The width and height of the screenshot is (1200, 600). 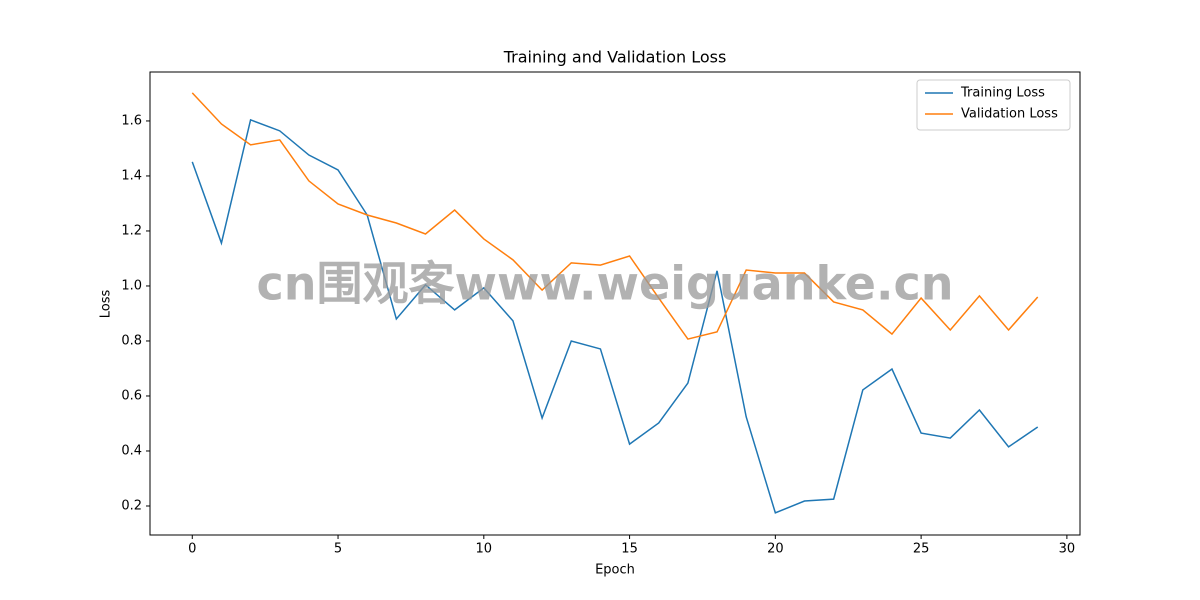 What do you see at coordinates (131, 120) in the screenshot?
I see `y-tick-label: 1.6` at bounding box center [131, 120].